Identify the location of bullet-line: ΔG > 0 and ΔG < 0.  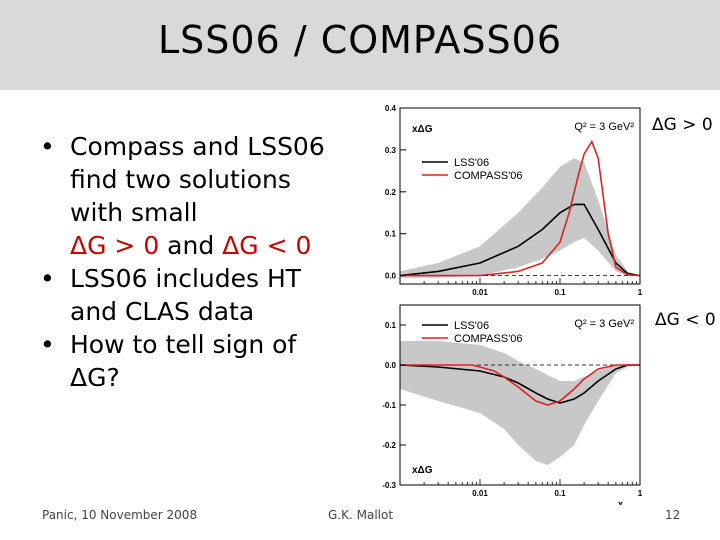
(210, 245).